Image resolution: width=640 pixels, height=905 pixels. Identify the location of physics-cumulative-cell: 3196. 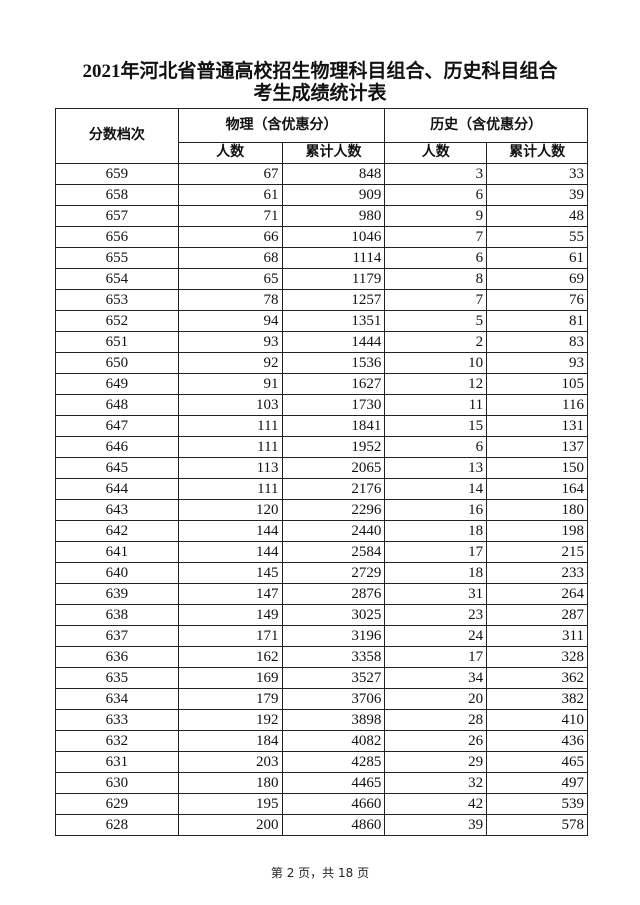
(333, 636).